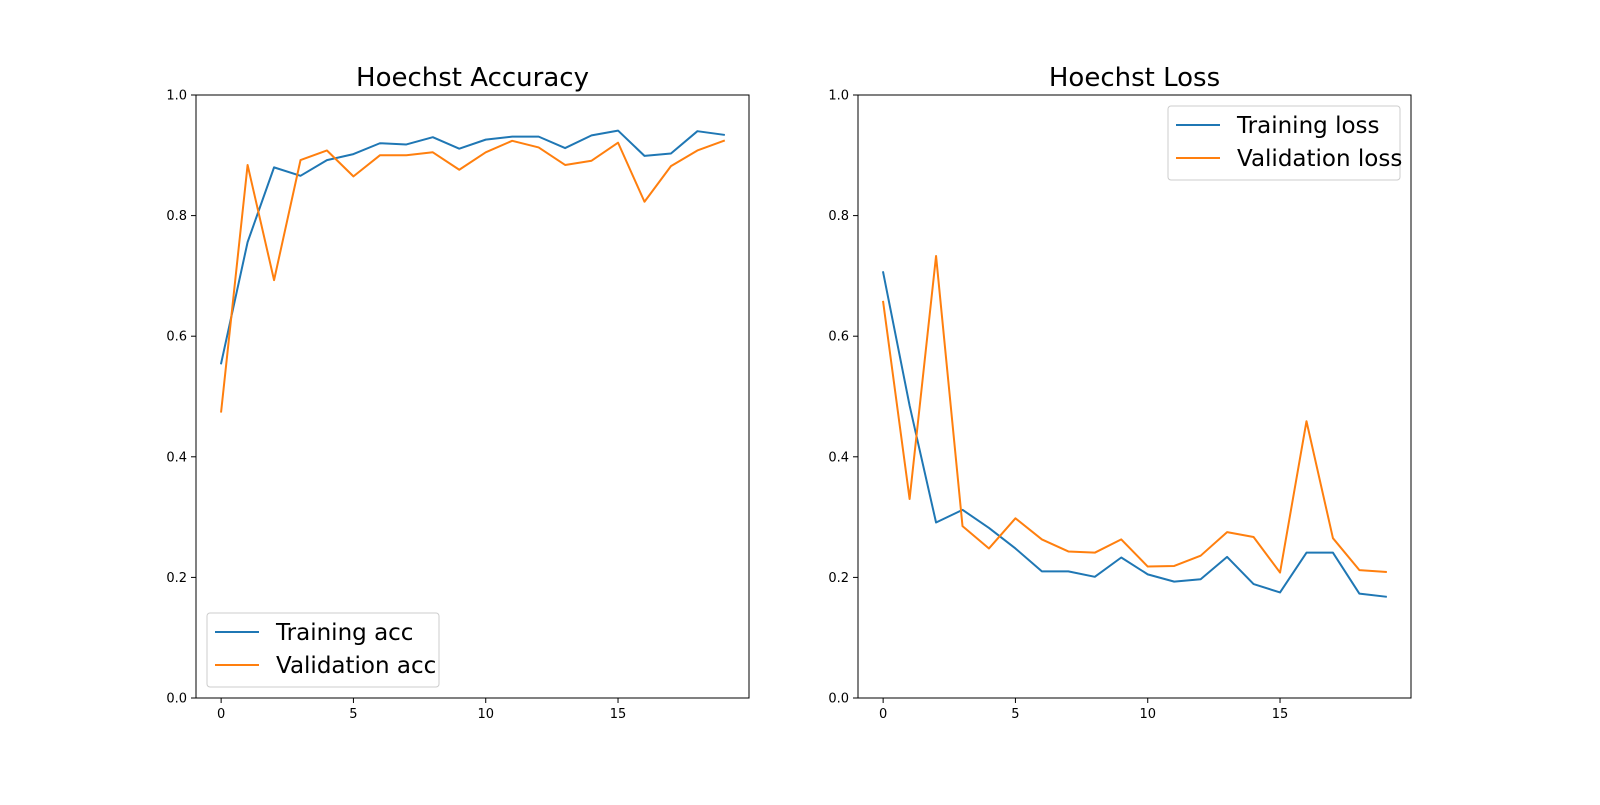 The width and height of the screenshot is (1600, 805). I want to click on loss-y-tick-label: 0.2, so click(838, 578).